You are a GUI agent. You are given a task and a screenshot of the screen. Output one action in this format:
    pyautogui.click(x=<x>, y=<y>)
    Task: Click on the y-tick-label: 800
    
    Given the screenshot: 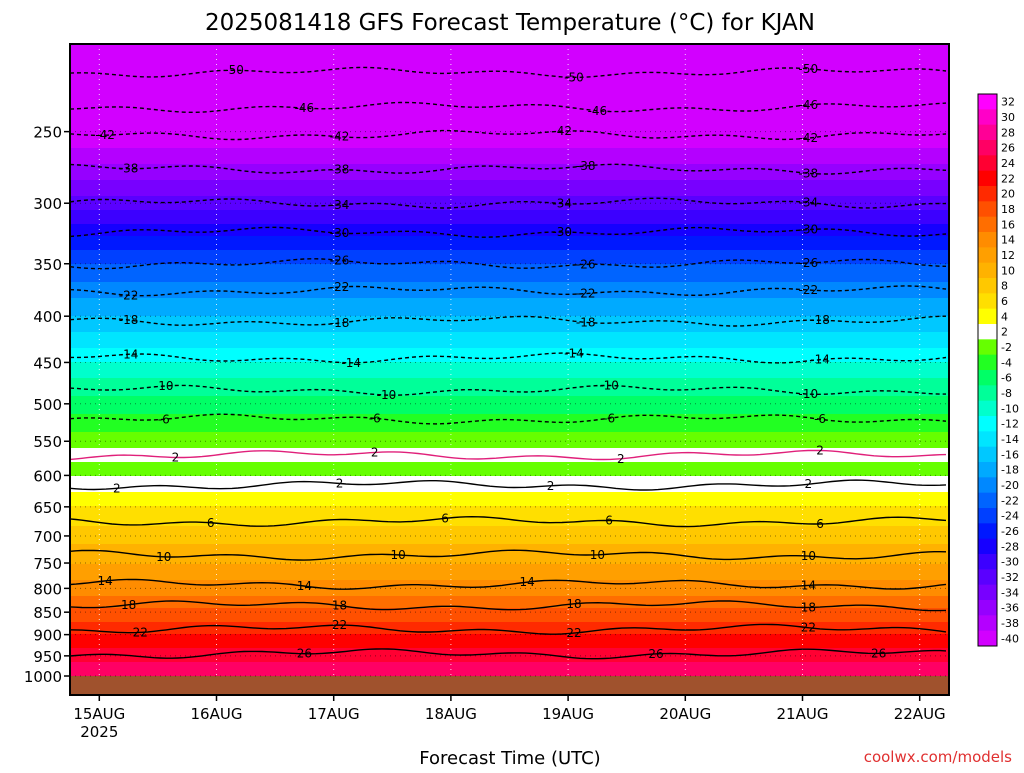 What is the action you would take?
    pyautogui.click(x=47, y=589)
    